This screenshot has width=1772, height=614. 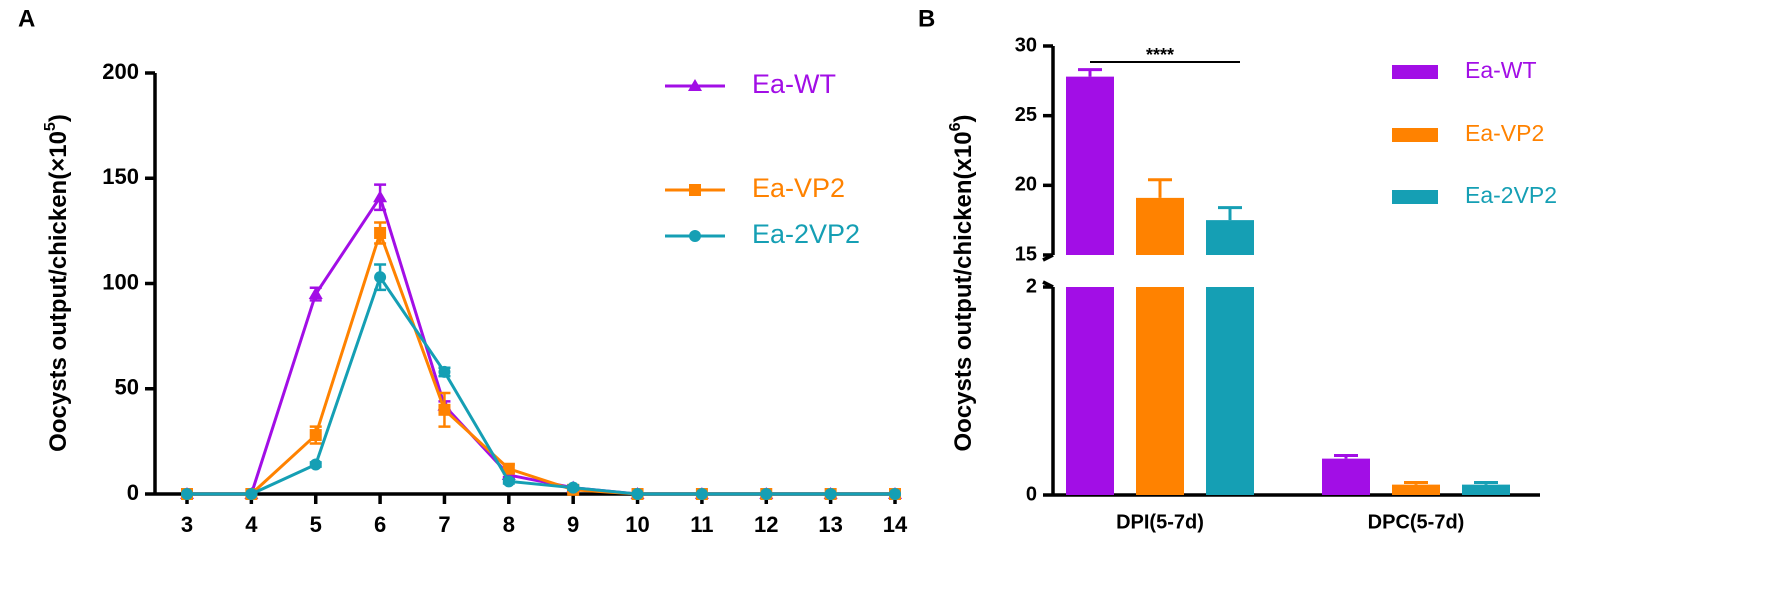 I want to click on series-line, so click(x=541, y=384).